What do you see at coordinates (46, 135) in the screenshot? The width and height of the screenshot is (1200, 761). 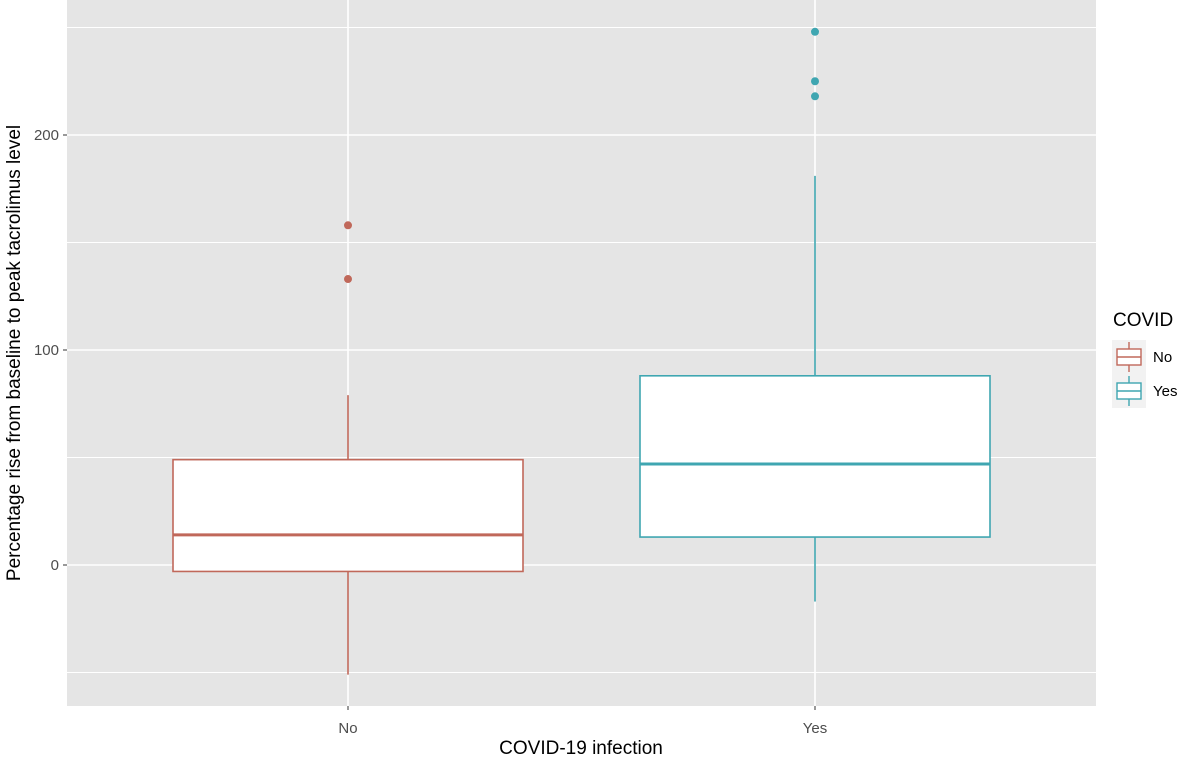 I see `y-tick-label: 200` at bounding box center [46, 135].